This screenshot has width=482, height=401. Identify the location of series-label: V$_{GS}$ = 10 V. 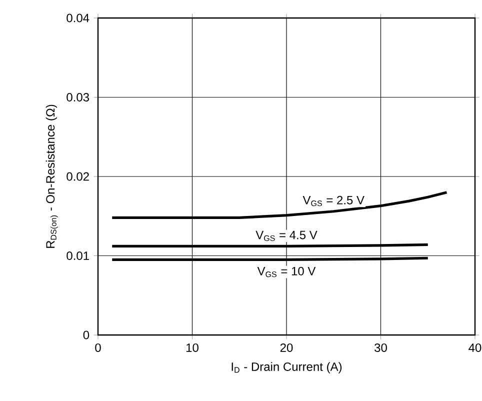
(286, 272).